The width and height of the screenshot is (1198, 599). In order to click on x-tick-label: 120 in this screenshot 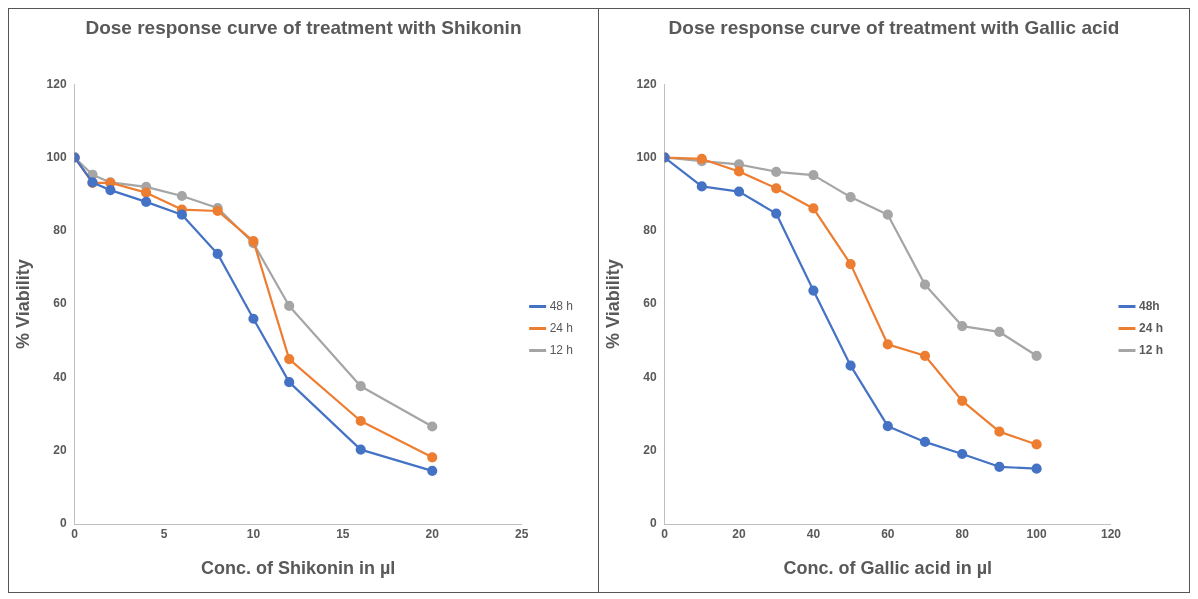, I will do `click(1111, 533)`.